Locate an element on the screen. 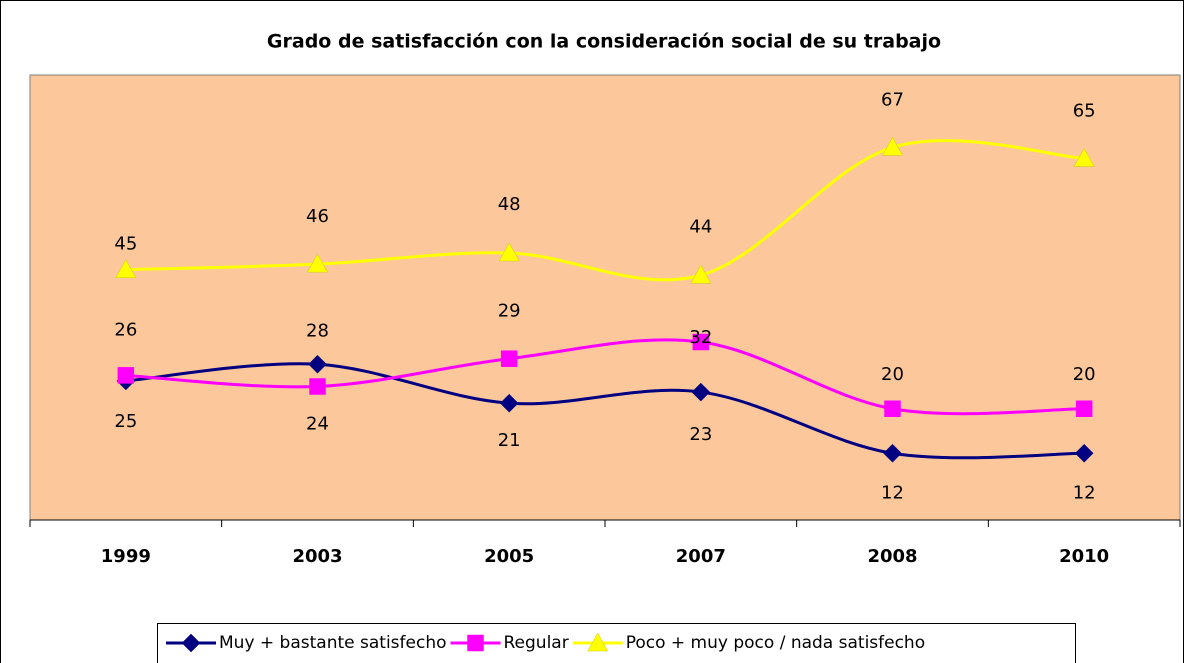 The width and height of the screenshot is (1184, 663). data-label: 32 is located at coordinates (700, 337).